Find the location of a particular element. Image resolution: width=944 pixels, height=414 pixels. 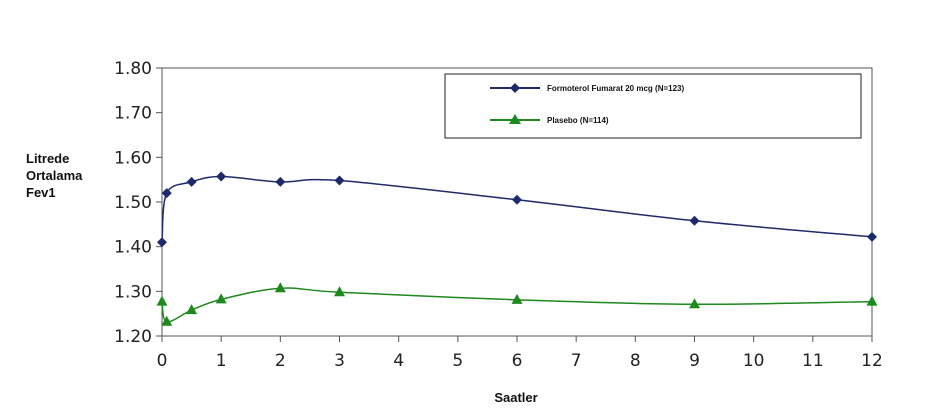

x-tick-label: 7 is located at coordinates (576, 361).